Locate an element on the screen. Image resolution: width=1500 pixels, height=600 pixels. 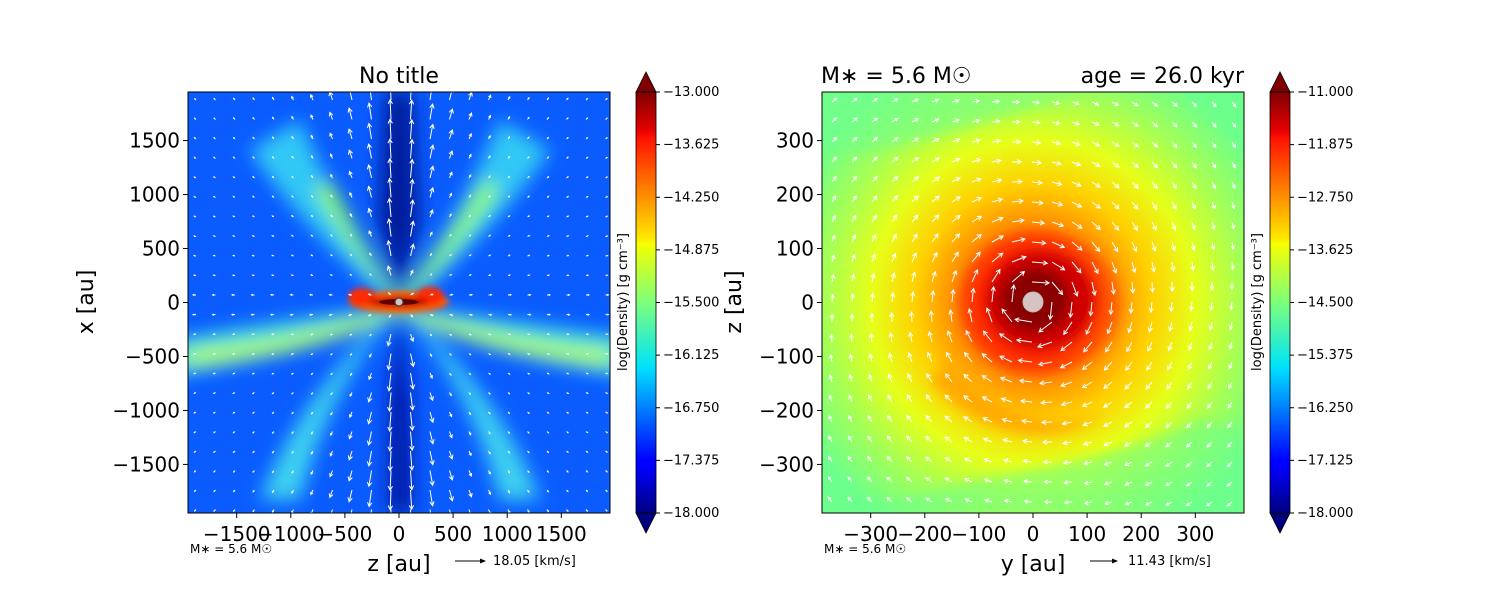
left-colorbar-label: log(Density) [g cm⁻³] is located at coordinates (623, 302).